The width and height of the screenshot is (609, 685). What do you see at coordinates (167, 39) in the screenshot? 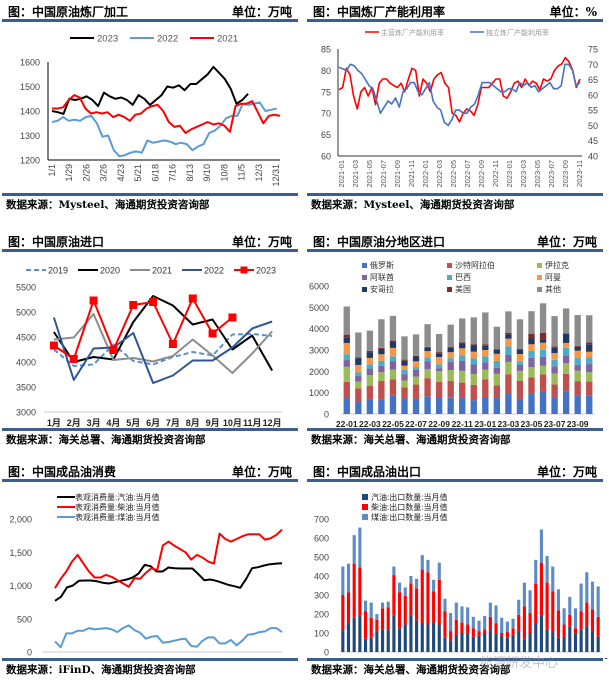
I see `legend-label: 2022` at bounding box center [167, 39].